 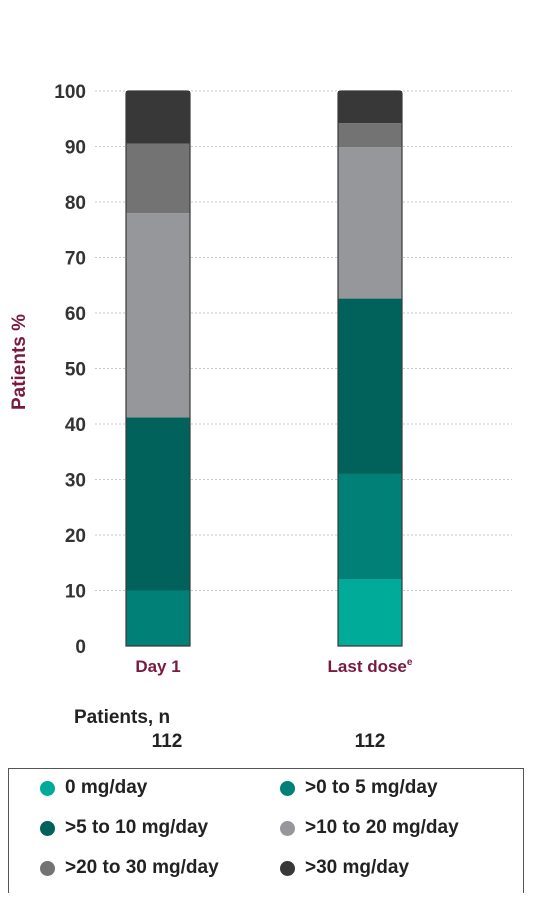 I want to click on legend-label: 0 mg/day, so click(x=106, y=787).